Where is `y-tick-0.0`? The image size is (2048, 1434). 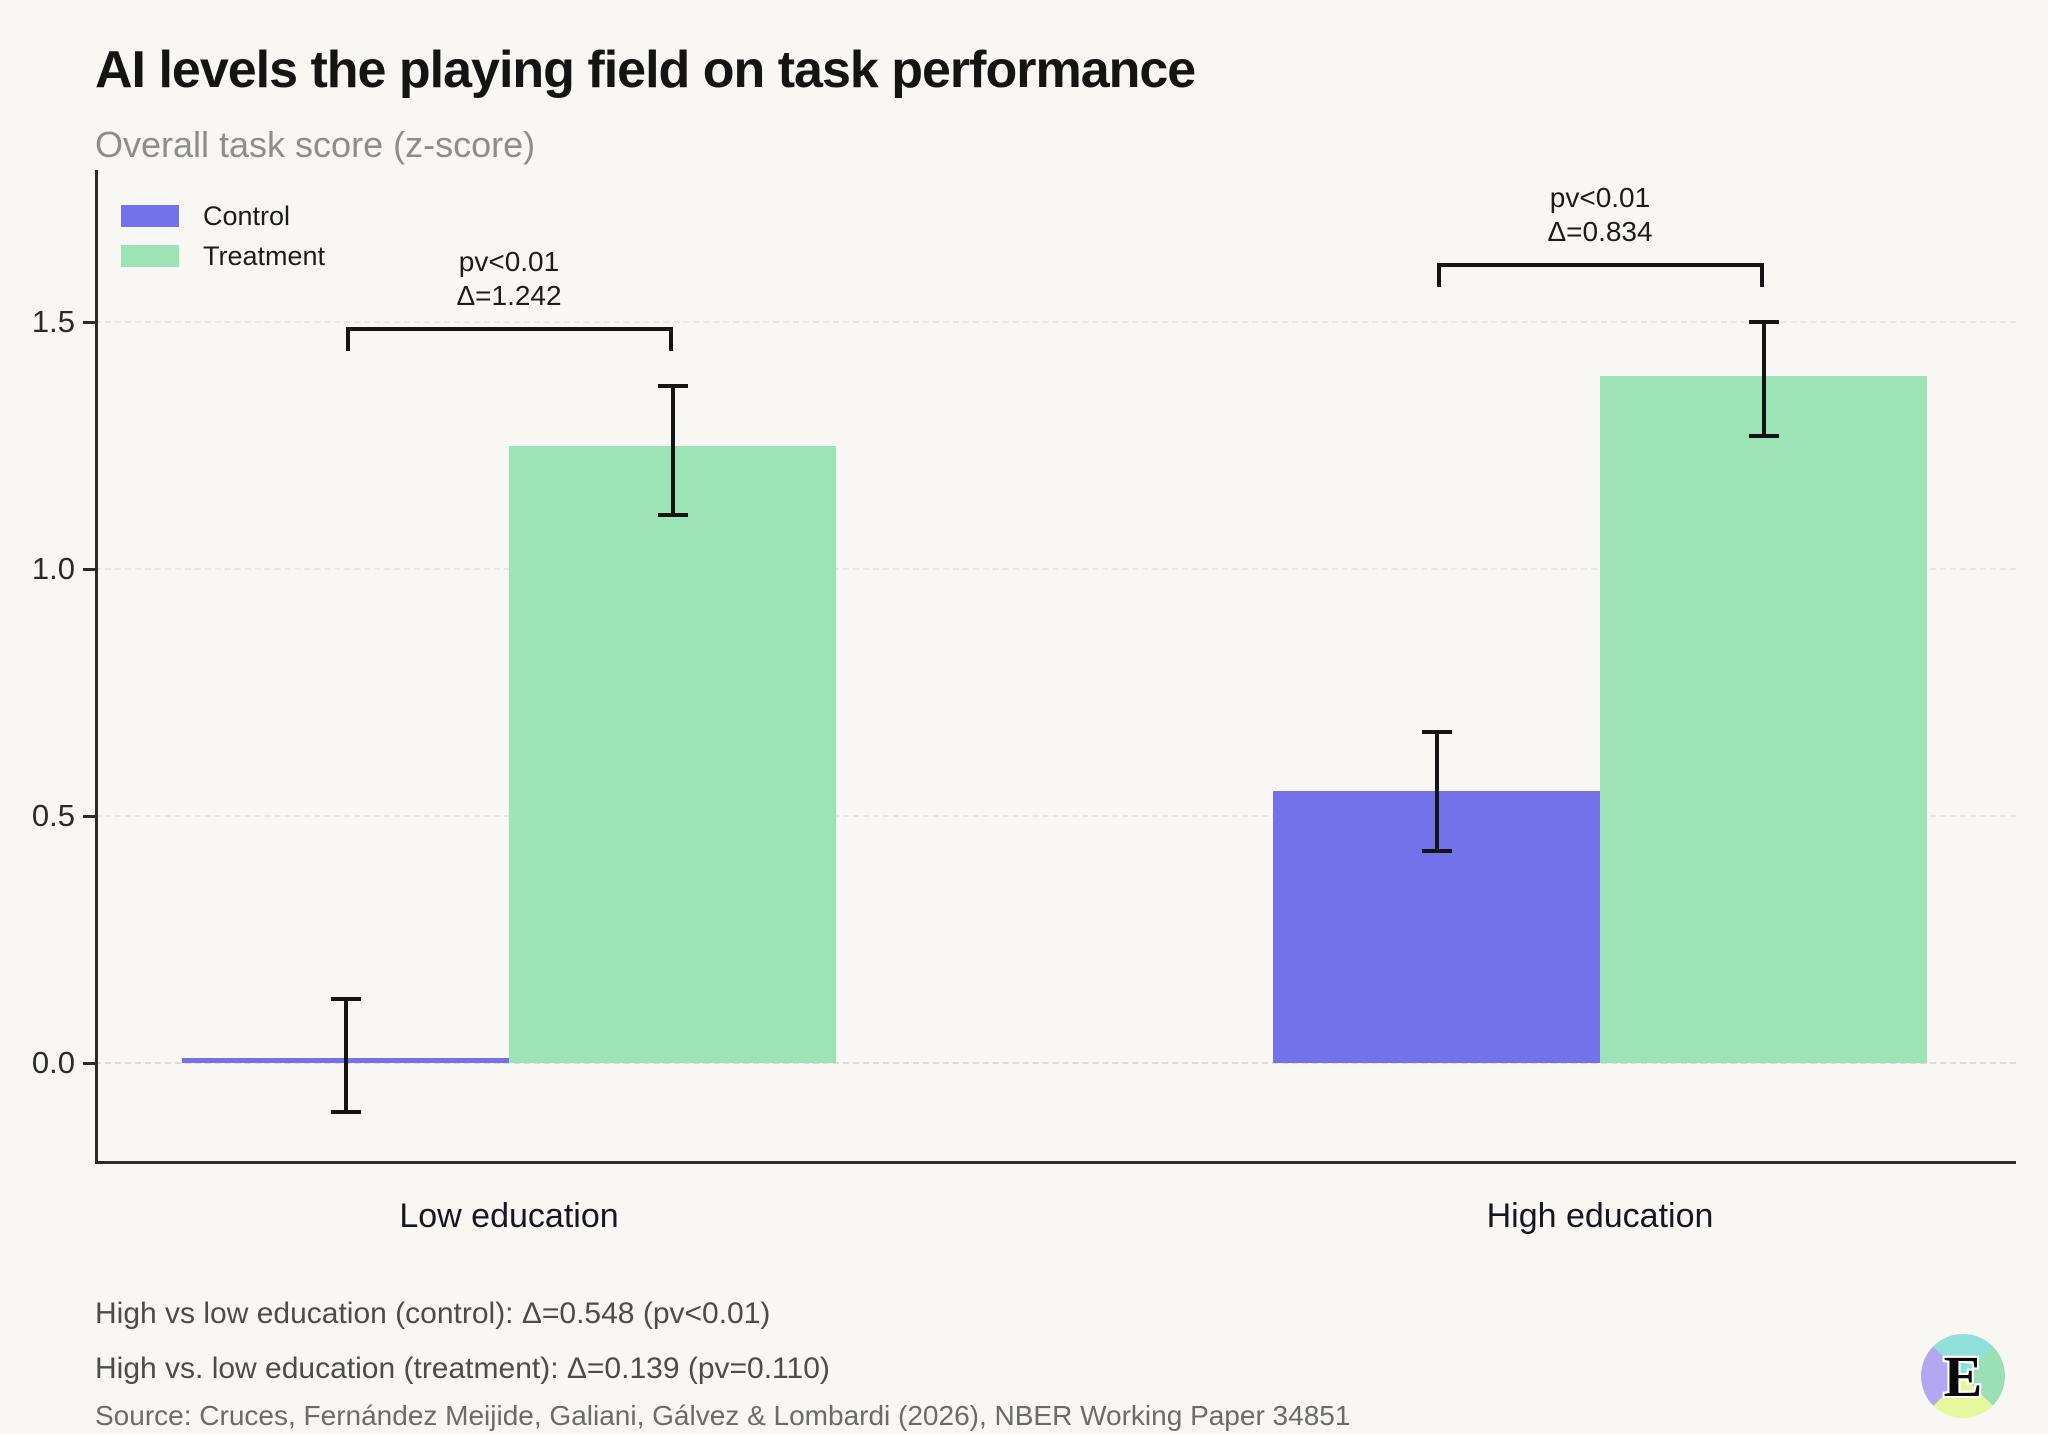 y-tick-0.0 is located at coordinates (89, 1063).